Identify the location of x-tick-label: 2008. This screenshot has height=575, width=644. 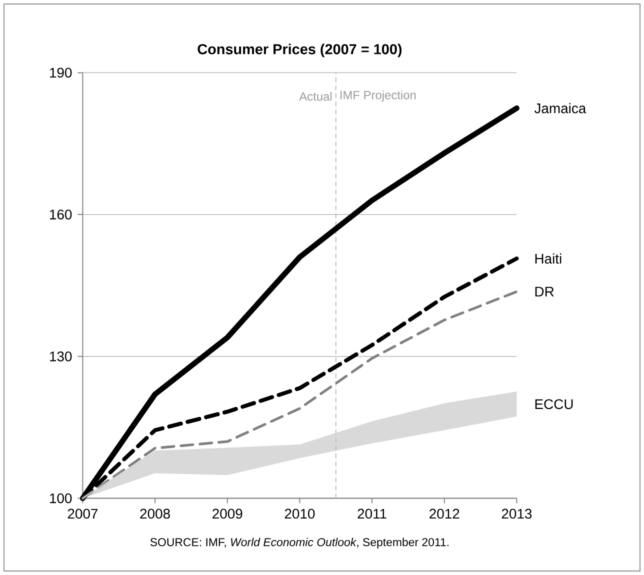
(155, 513).